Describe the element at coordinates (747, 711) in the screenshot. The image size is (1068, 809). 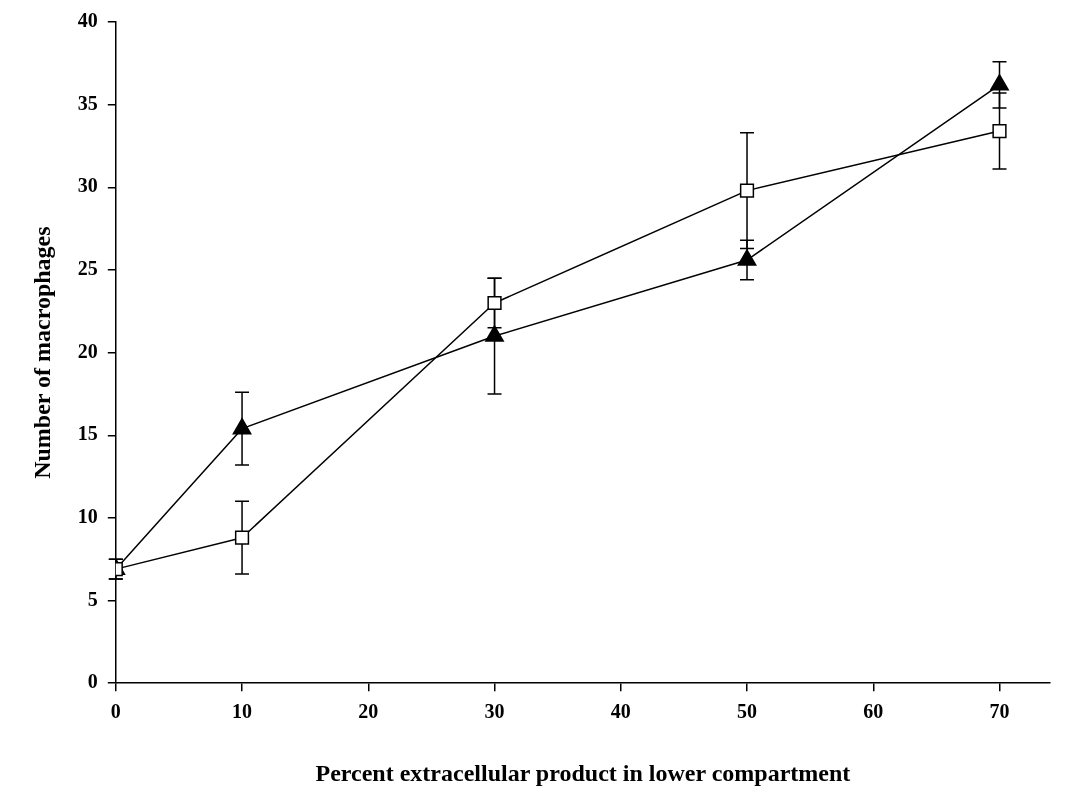
I see `x-tick-label: 50` at that location.